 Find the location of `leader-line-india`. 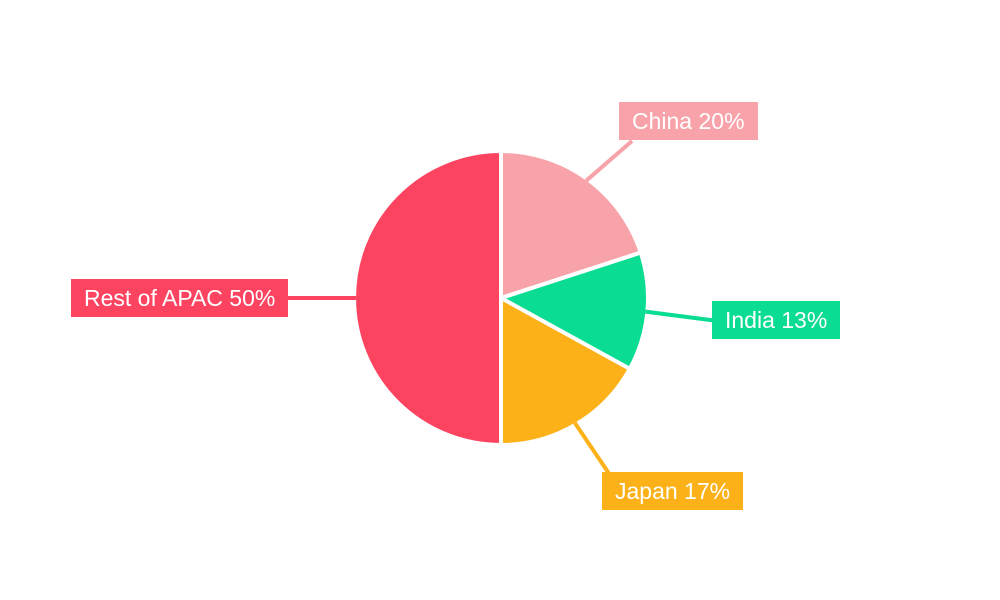

leader-line-india is located at coordinates (682, 316).